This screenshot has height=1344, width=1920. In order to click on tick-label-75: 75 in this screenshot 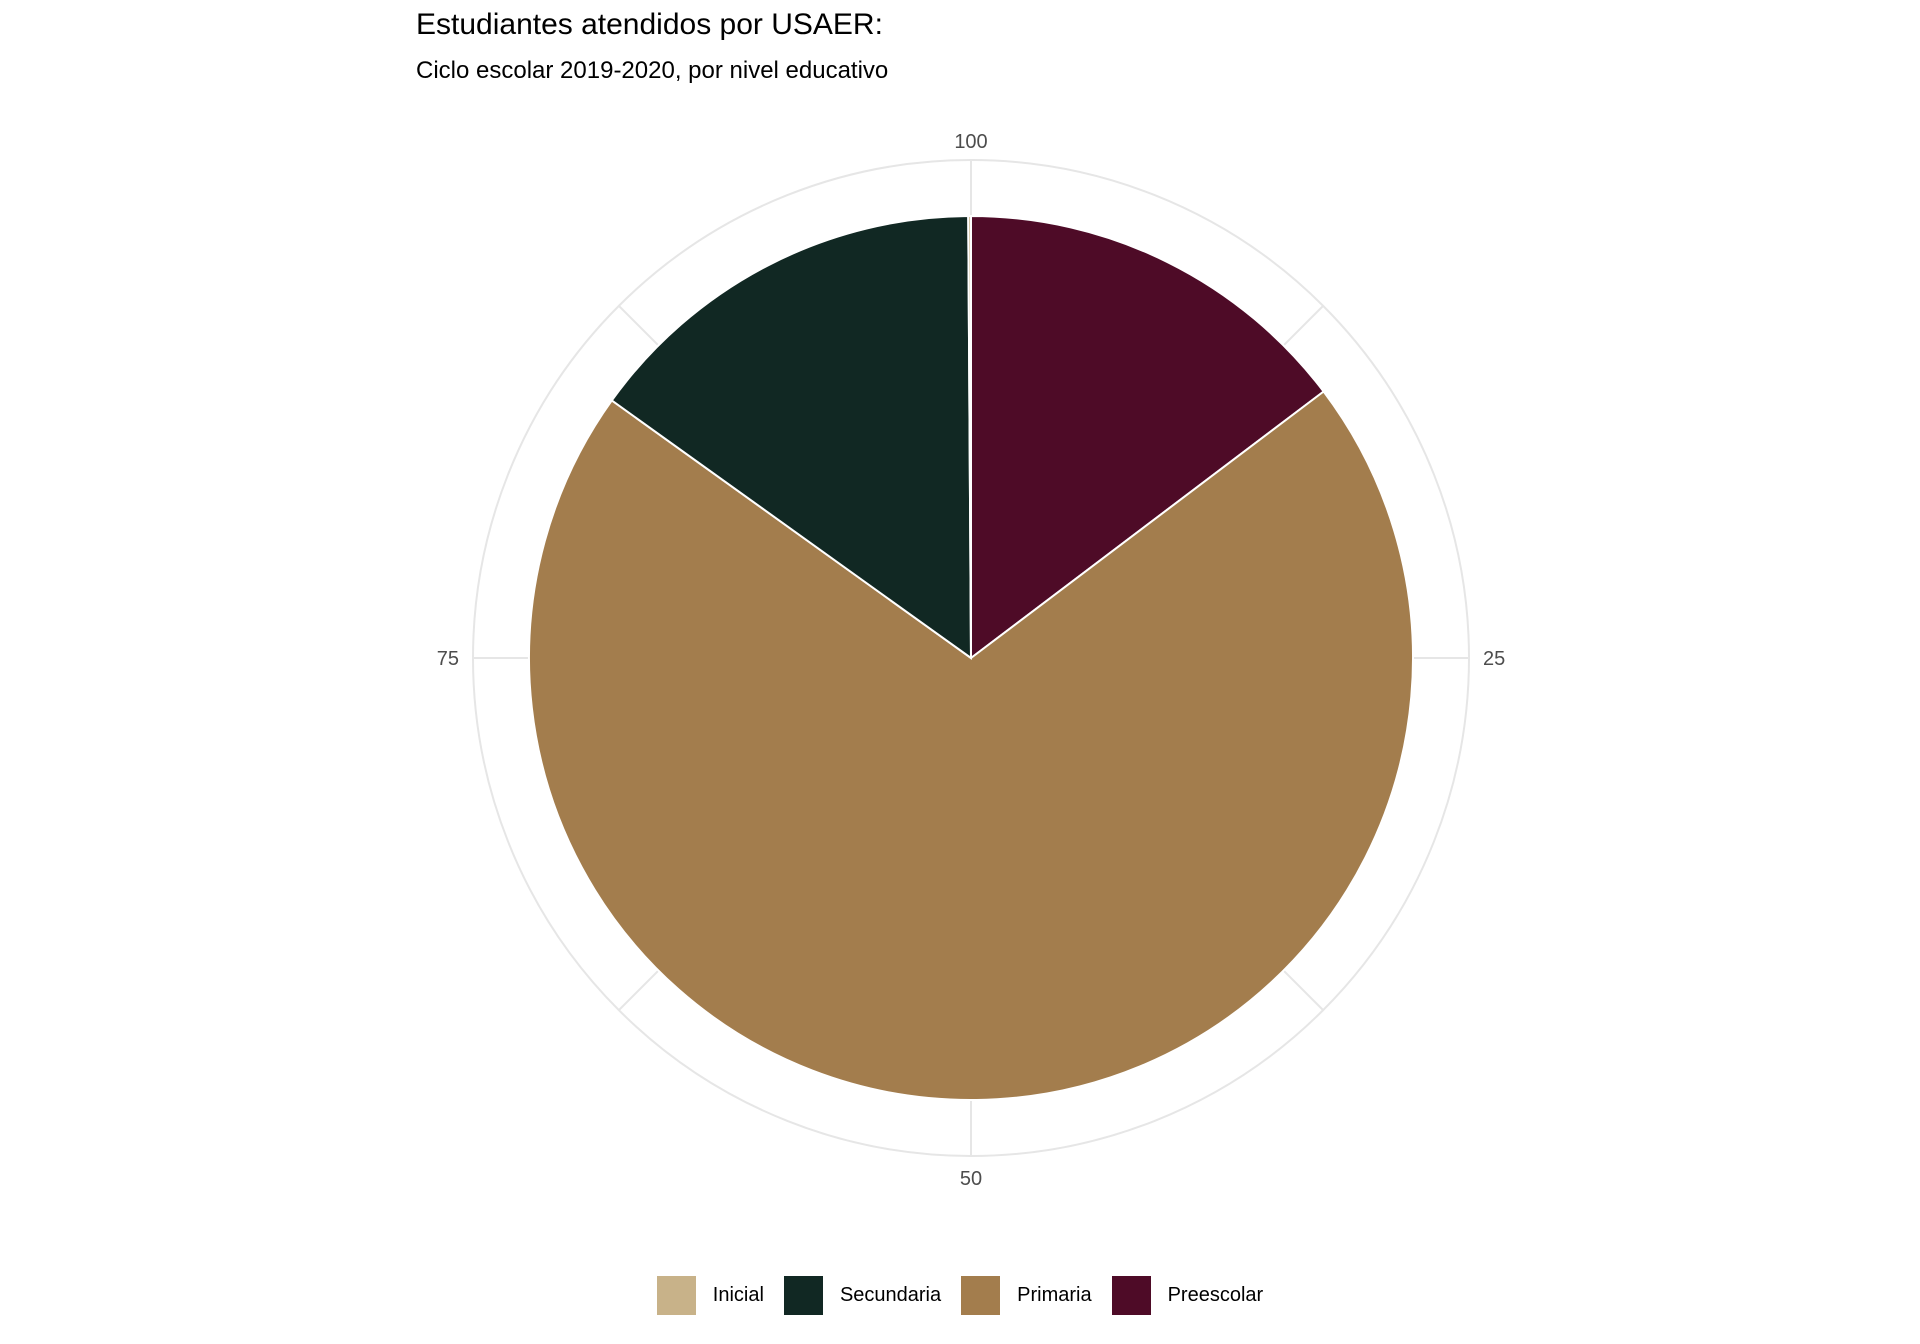, I will do `click(448, 659)`.